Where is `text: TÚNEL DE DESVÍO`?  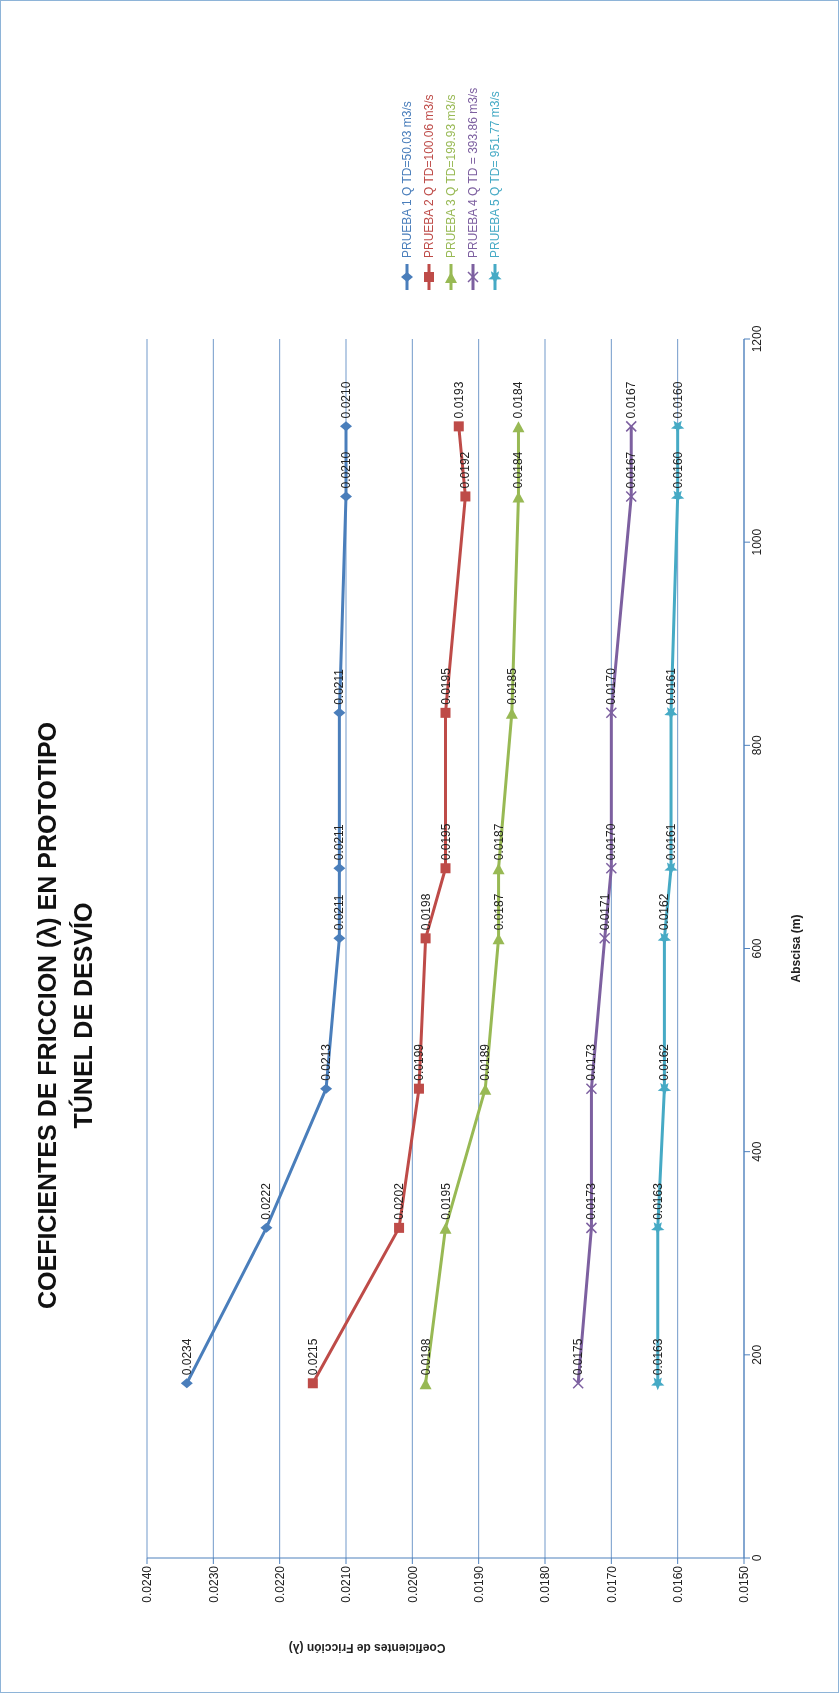
text: TÚNEL DE DESVÍO is located at coordinates (82, 1016).